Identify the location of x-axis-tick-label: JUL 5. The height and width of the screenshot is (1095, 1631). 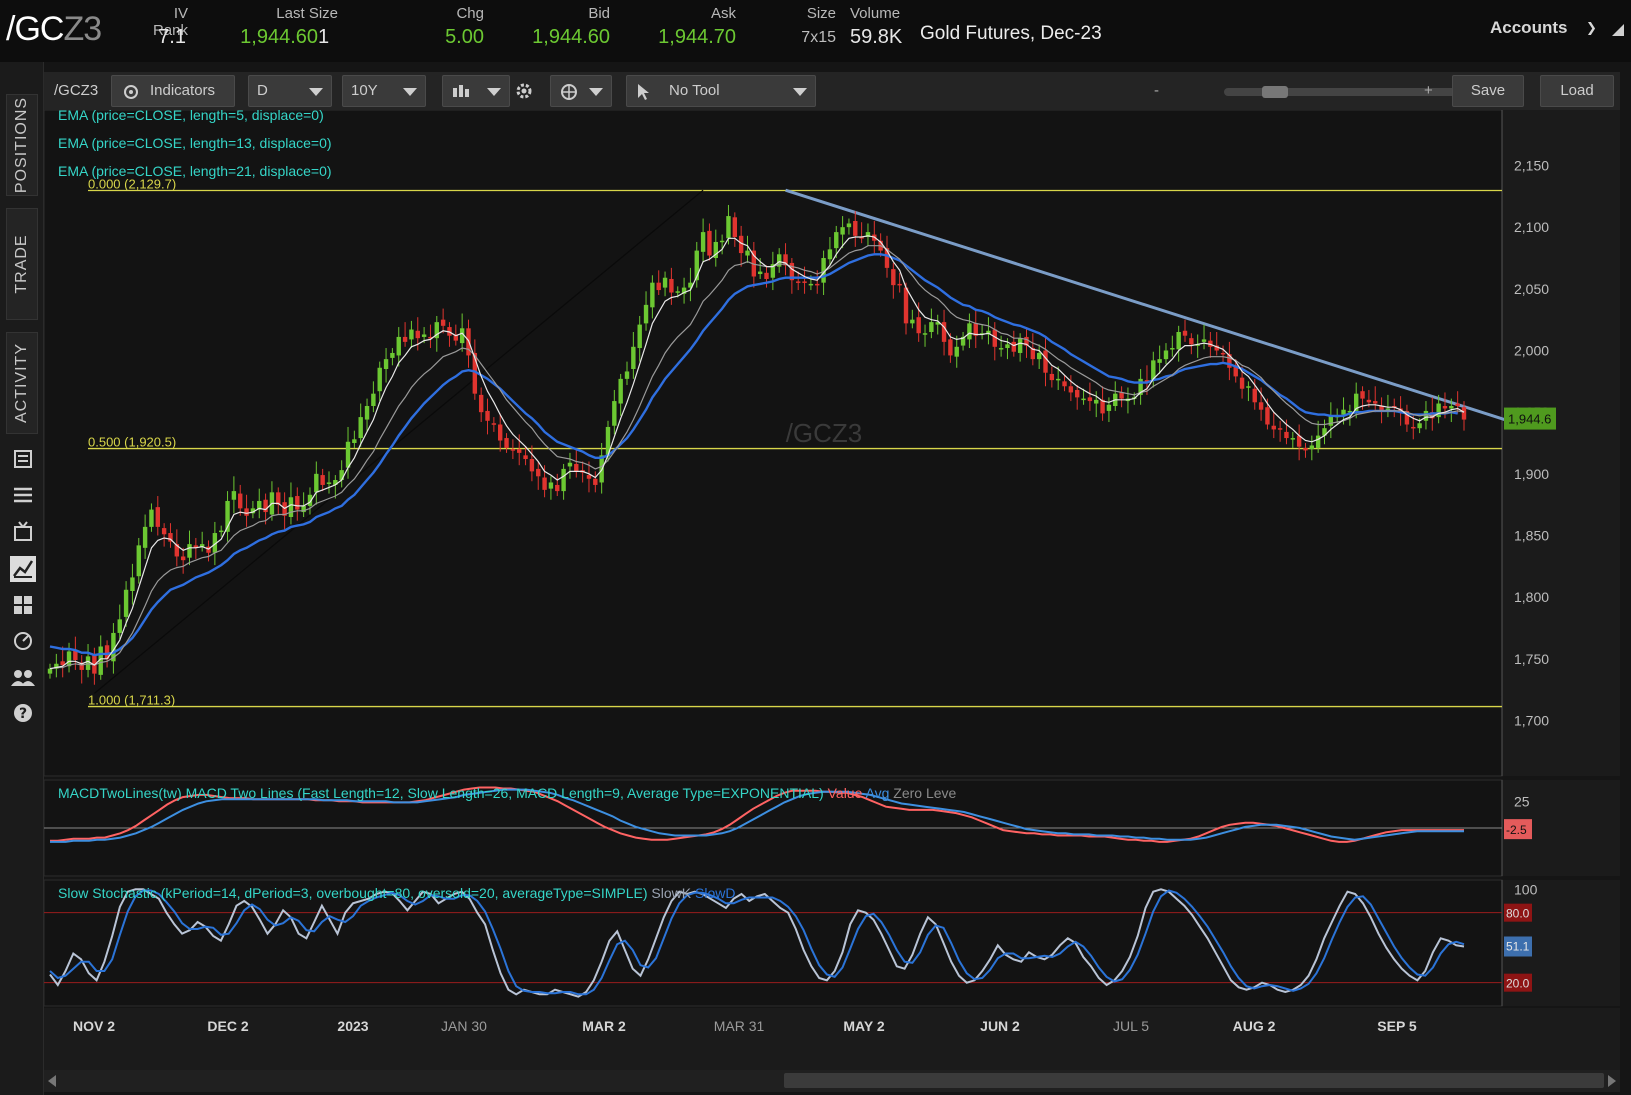
(1131, 1026).